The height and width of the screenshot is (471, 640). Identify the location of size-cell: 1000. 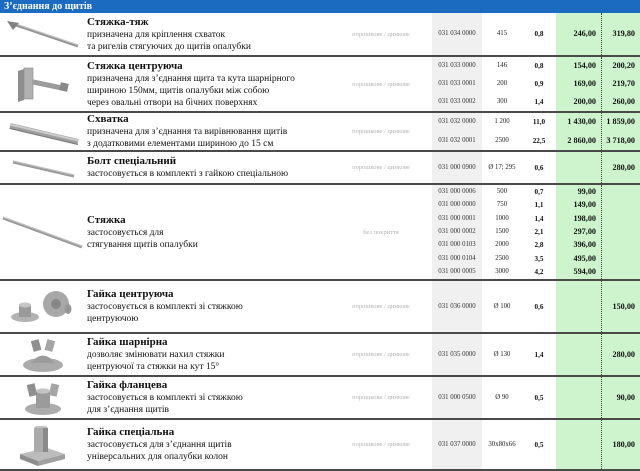
(502, 218).